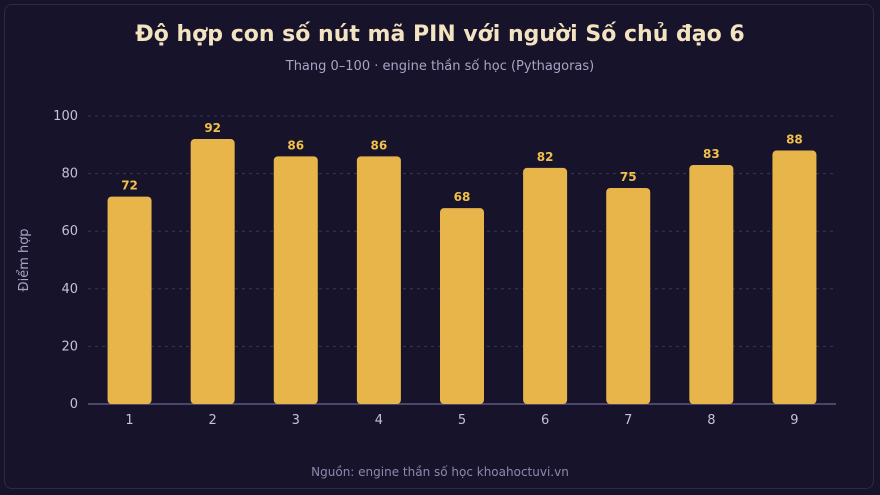 This screenshot has height=495, width=880. Describe the element at coordinates (462, 162) in the screenshot. I see `value-labels: 72 92 86 86 68 82 75 83 88` at that location.